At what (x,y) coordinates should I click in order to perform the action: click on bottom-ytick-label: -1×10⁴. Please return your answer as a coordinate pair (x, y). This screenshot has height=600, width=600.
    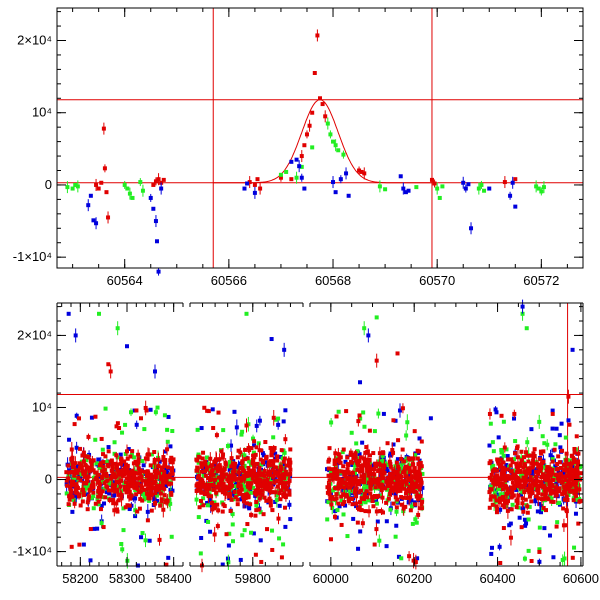
    Looking at the image, I should click on (32, 551).